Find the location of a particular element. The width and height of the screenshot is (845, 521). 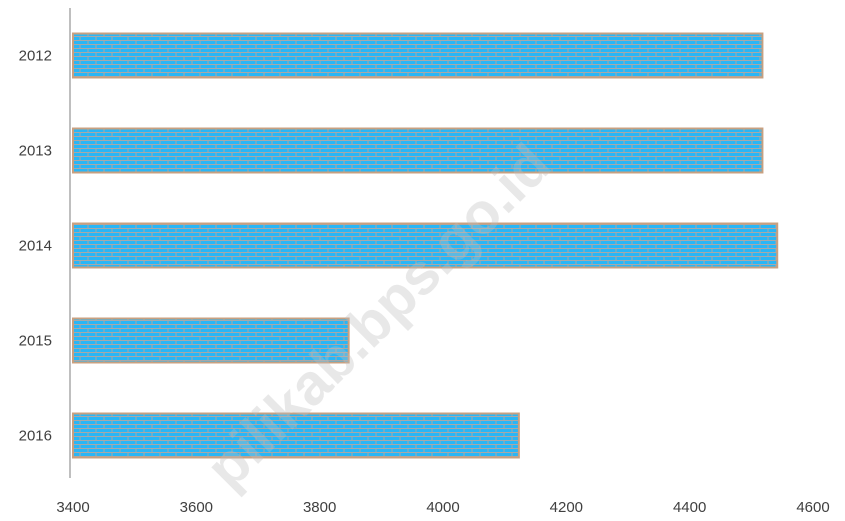

y-tick-label-2013: 2013 is located at coordinates (35, 151).